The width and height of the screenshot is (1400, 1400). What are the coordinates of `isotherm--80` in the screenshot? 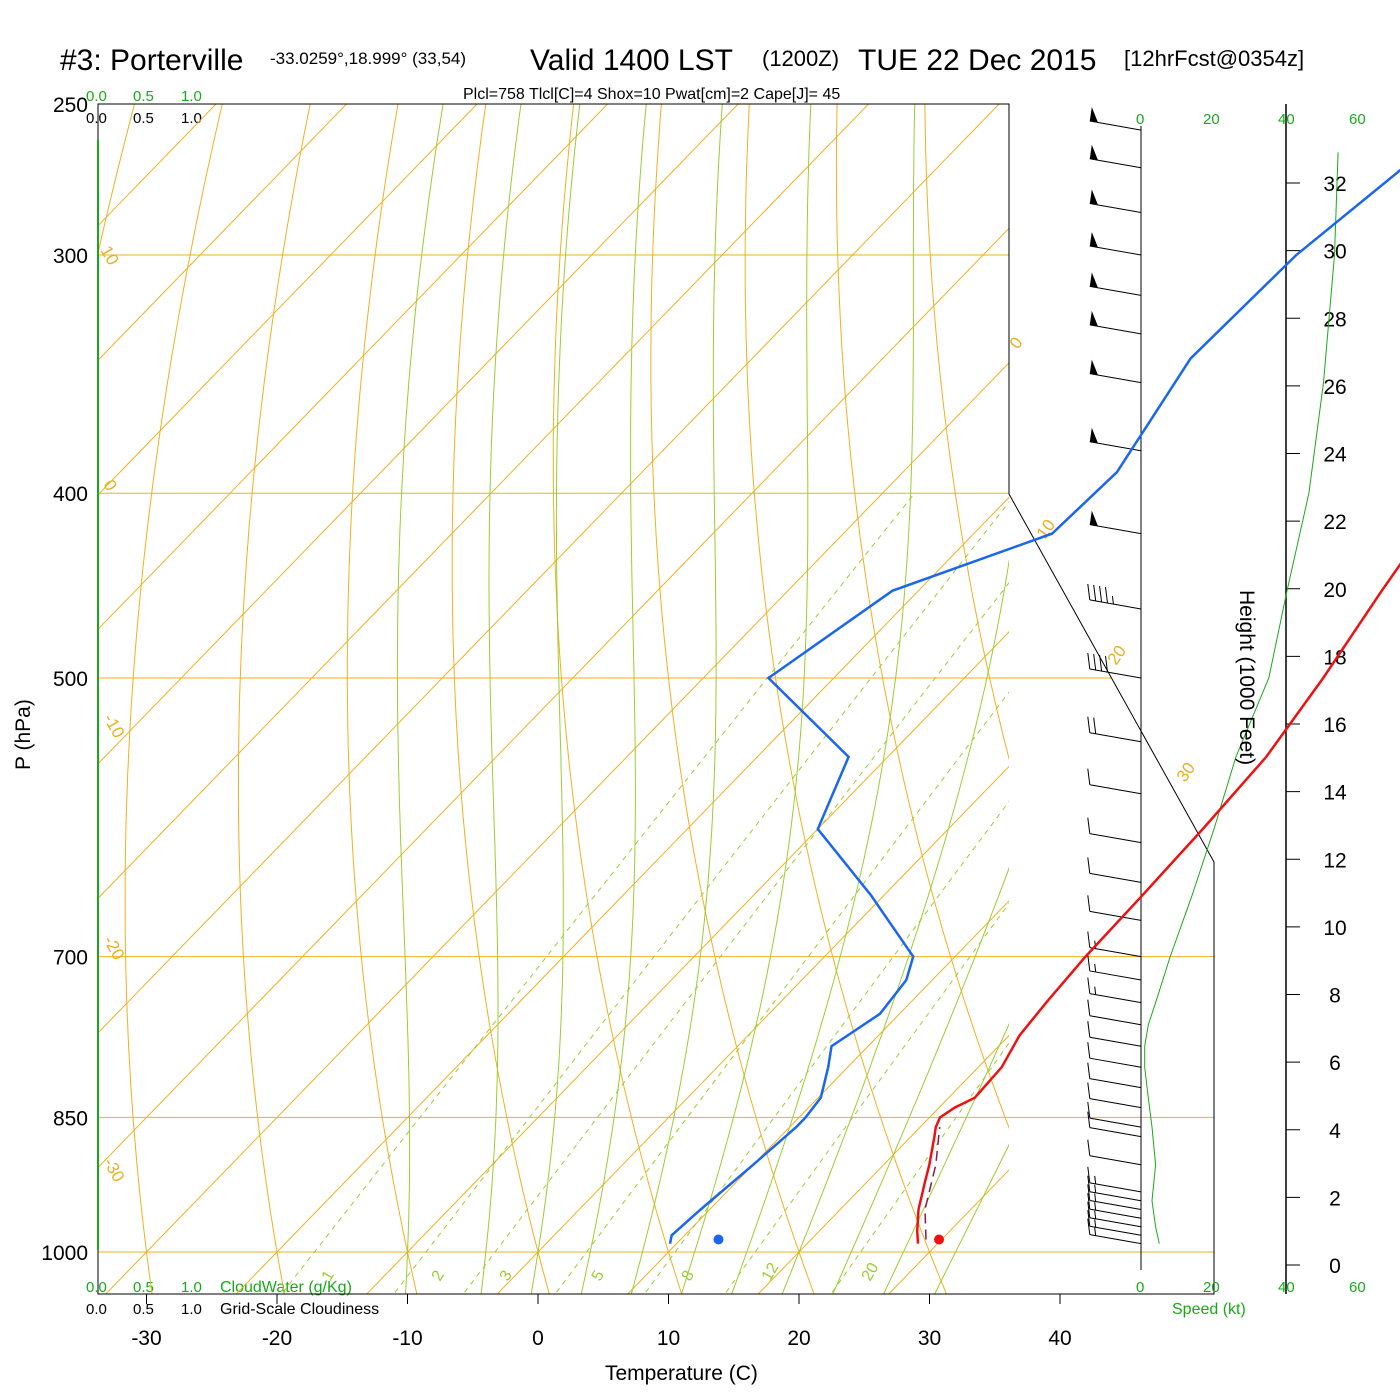 It's located at (353, 367).